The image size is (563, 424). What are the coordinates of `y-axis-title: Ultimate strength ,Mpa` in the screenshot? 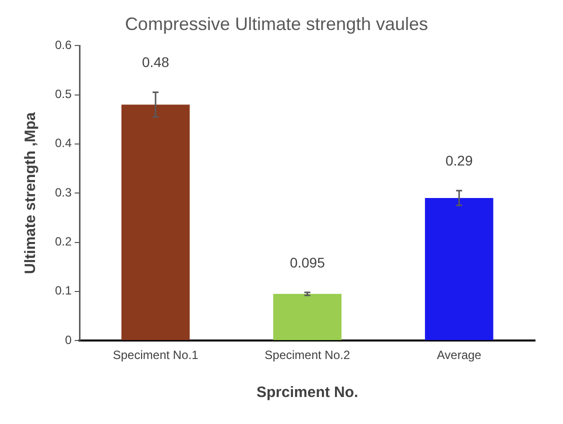 It's located at (31, 193).